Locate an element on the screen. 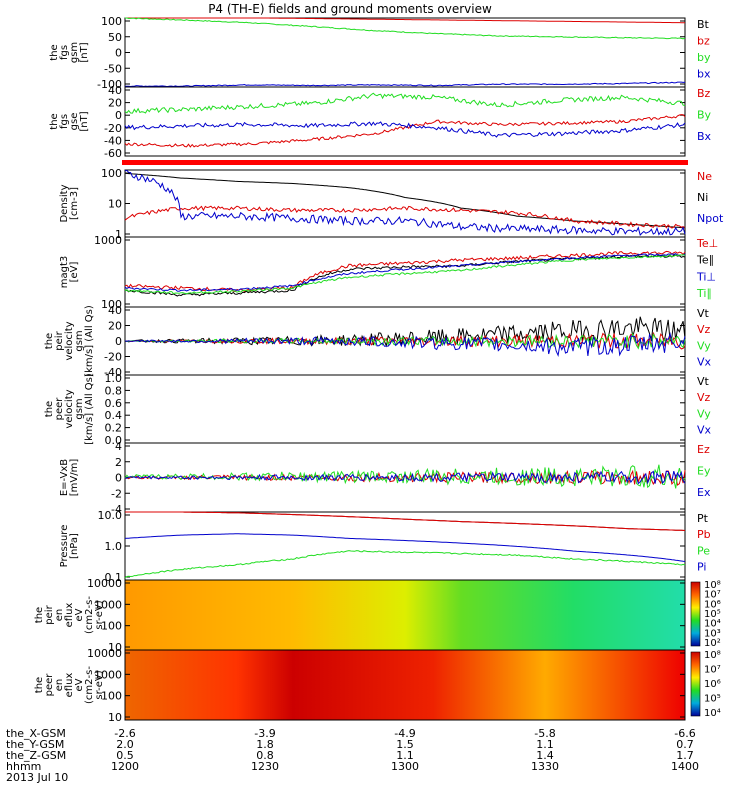 This screenshot has height=800, width=750. series-bx is located at coordinates (405, 84).